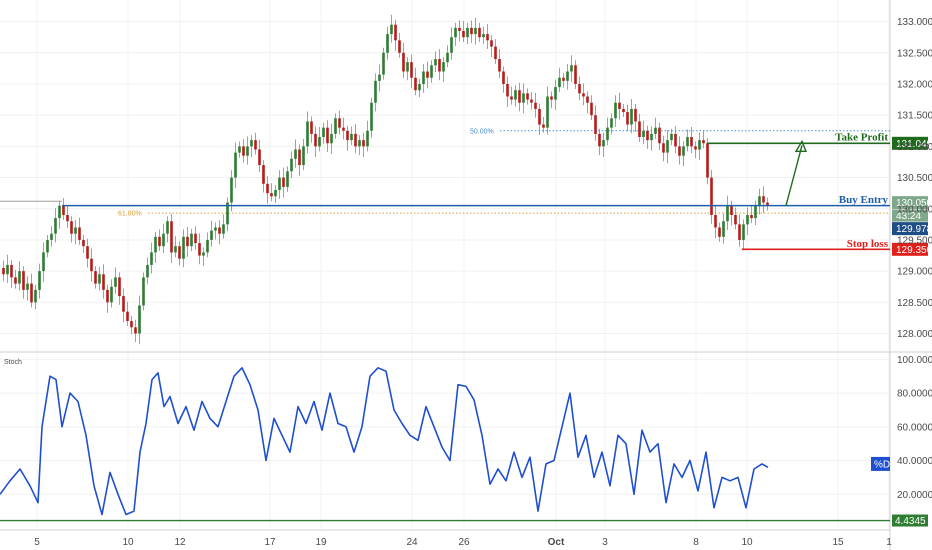 The image size is (932, 550). What do you see at coordinates (864, 200) in the screenshot?
I see `buy-entry-label: Buy Entry` at bounding box center [864, 200].